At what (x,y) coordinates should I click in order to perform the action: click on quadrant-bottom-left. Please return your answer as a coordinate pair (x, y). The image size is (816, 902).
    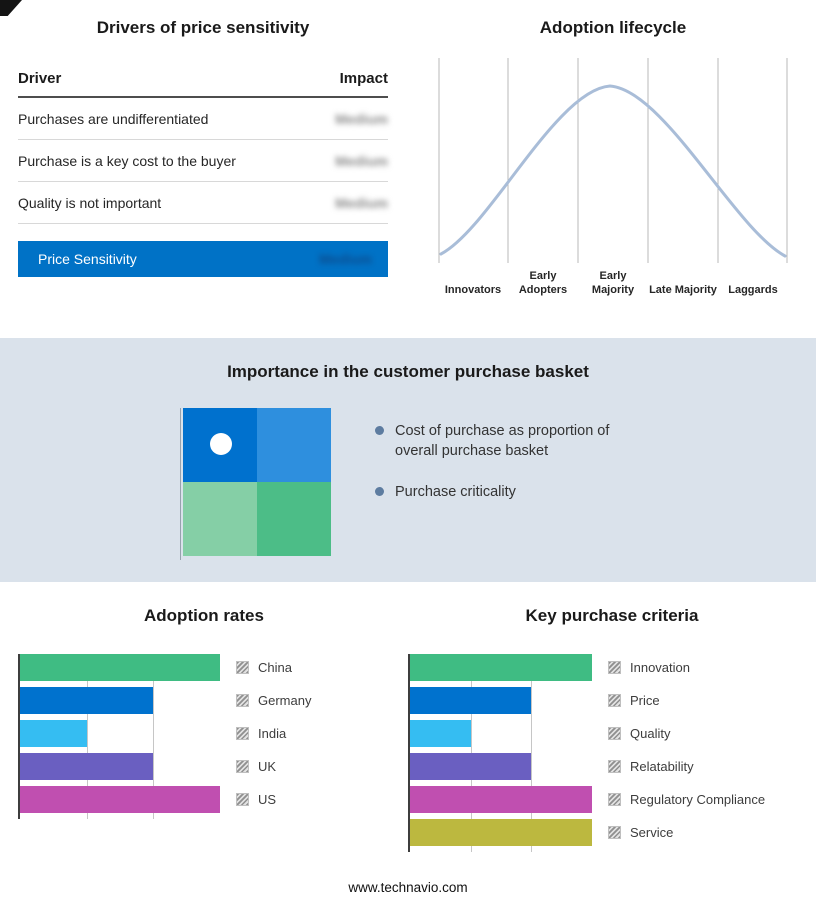
    Looking at the image, I should click on (220, 519).